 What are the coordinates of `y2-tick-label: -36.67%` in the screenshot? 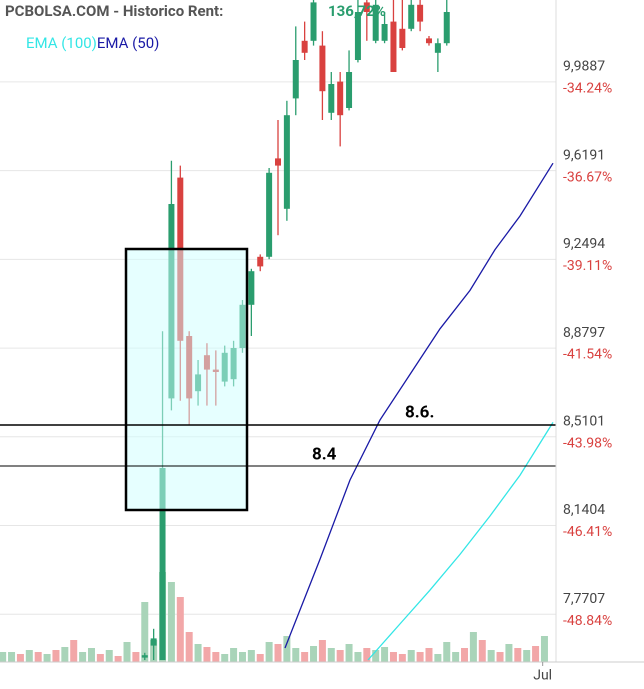 It's located at (587, 177).